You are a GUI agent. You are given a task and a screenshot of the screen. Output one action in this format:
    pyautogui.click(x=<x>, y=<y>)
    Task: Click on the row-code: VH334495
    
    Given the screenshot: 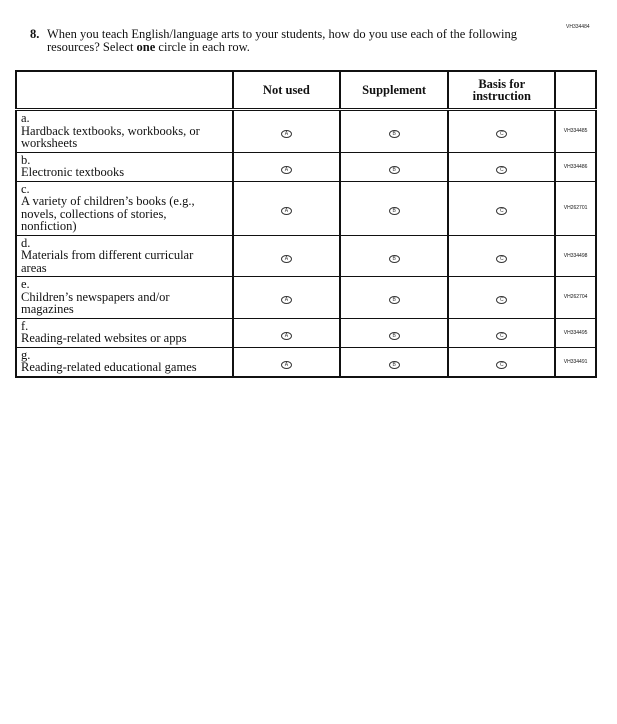 What is the action you would take?
    pyautogui.click(x=575, y=332)
    